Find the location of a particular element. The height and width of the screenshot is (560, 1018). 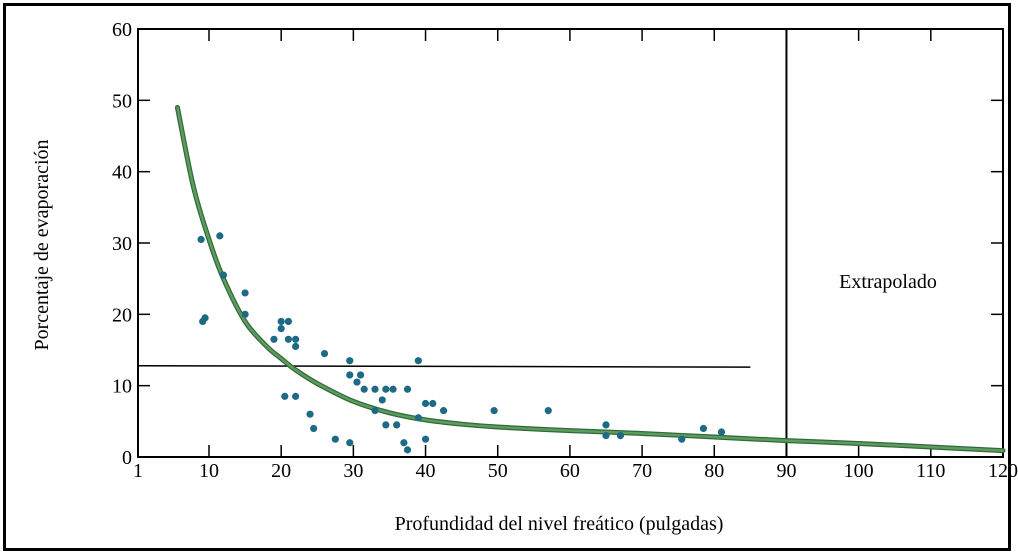

y-tick-label: 20 is located at coordinates (122, 315).